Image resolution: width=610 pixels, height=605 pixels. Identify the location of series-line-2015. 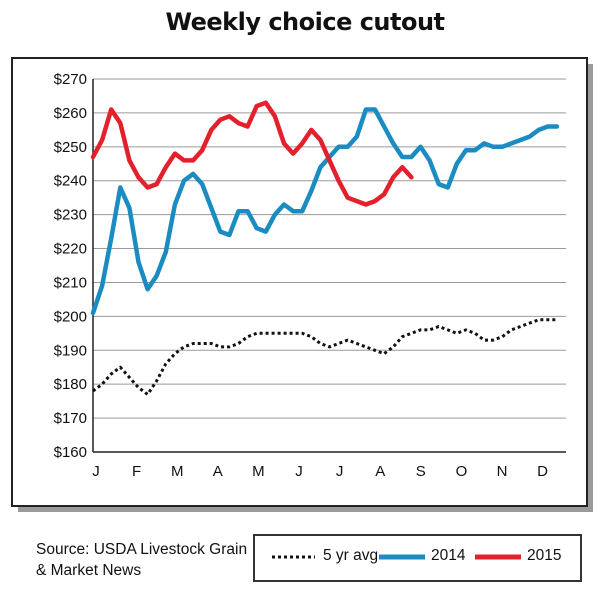
(252, 153).